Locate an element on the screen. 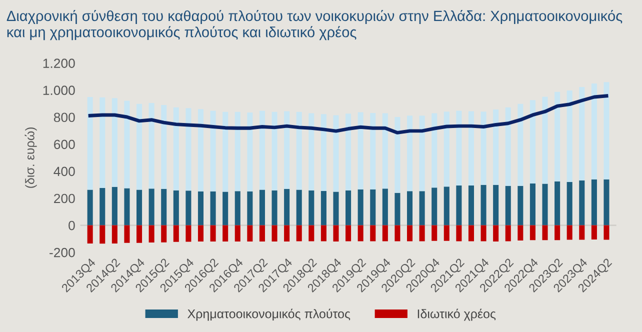 Image resolution: width=642 pixels, height=332 pixels. chart-title: Διαχρονική σύνθεση του καθαρού πλούτου των νοικοκυριών στην Ελλάδα: Χρηματοοικονομικός και μη χρηματοοικονομικός πλούτος και ιδιωτικό χρέος is located at coordinates (314, 25).